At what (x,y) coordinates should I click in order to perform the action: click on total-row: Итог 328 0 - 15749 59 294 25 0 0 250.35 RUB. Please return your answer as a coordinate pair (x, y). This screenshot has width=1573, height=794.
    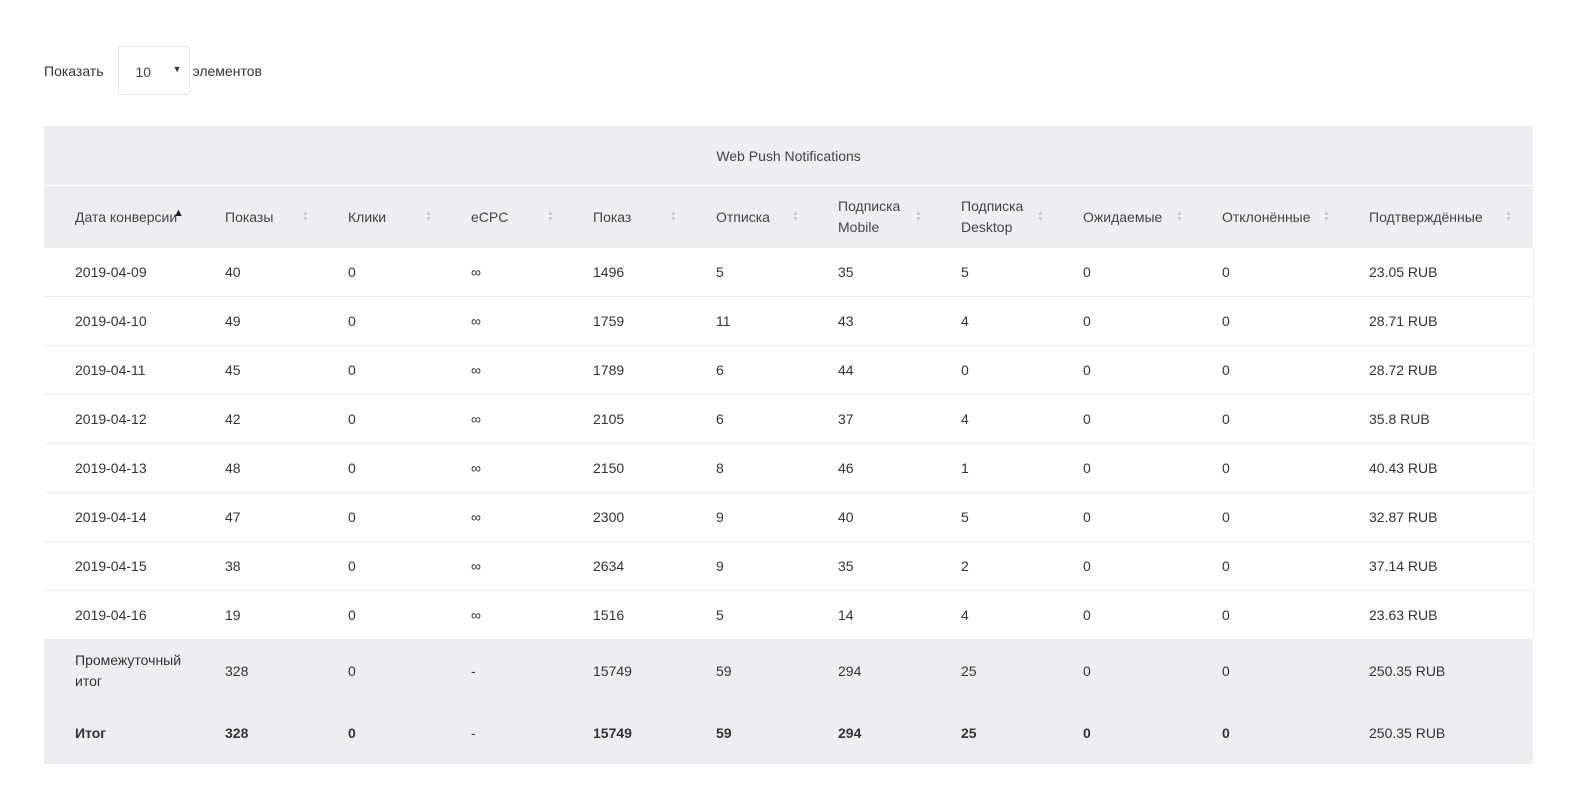
    Looking at the image, I should click on (789, 733).